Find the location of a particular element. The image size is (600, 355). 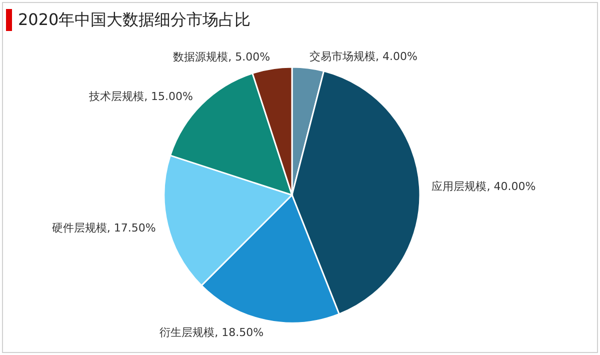

slice-label: 交易市场规模, 4.00% is located at coordinates (364, 57).